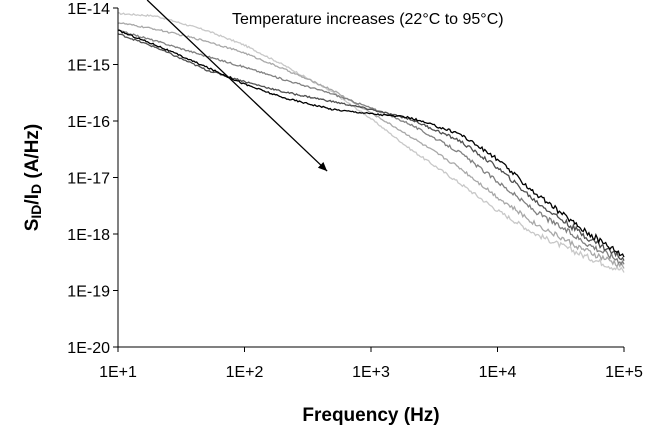 The image size is (648, 432). What do you see at coordinates (88, 122) in the screenshot?
I see `y-tick-label: 1E-16` at bounding box center [88, 122].